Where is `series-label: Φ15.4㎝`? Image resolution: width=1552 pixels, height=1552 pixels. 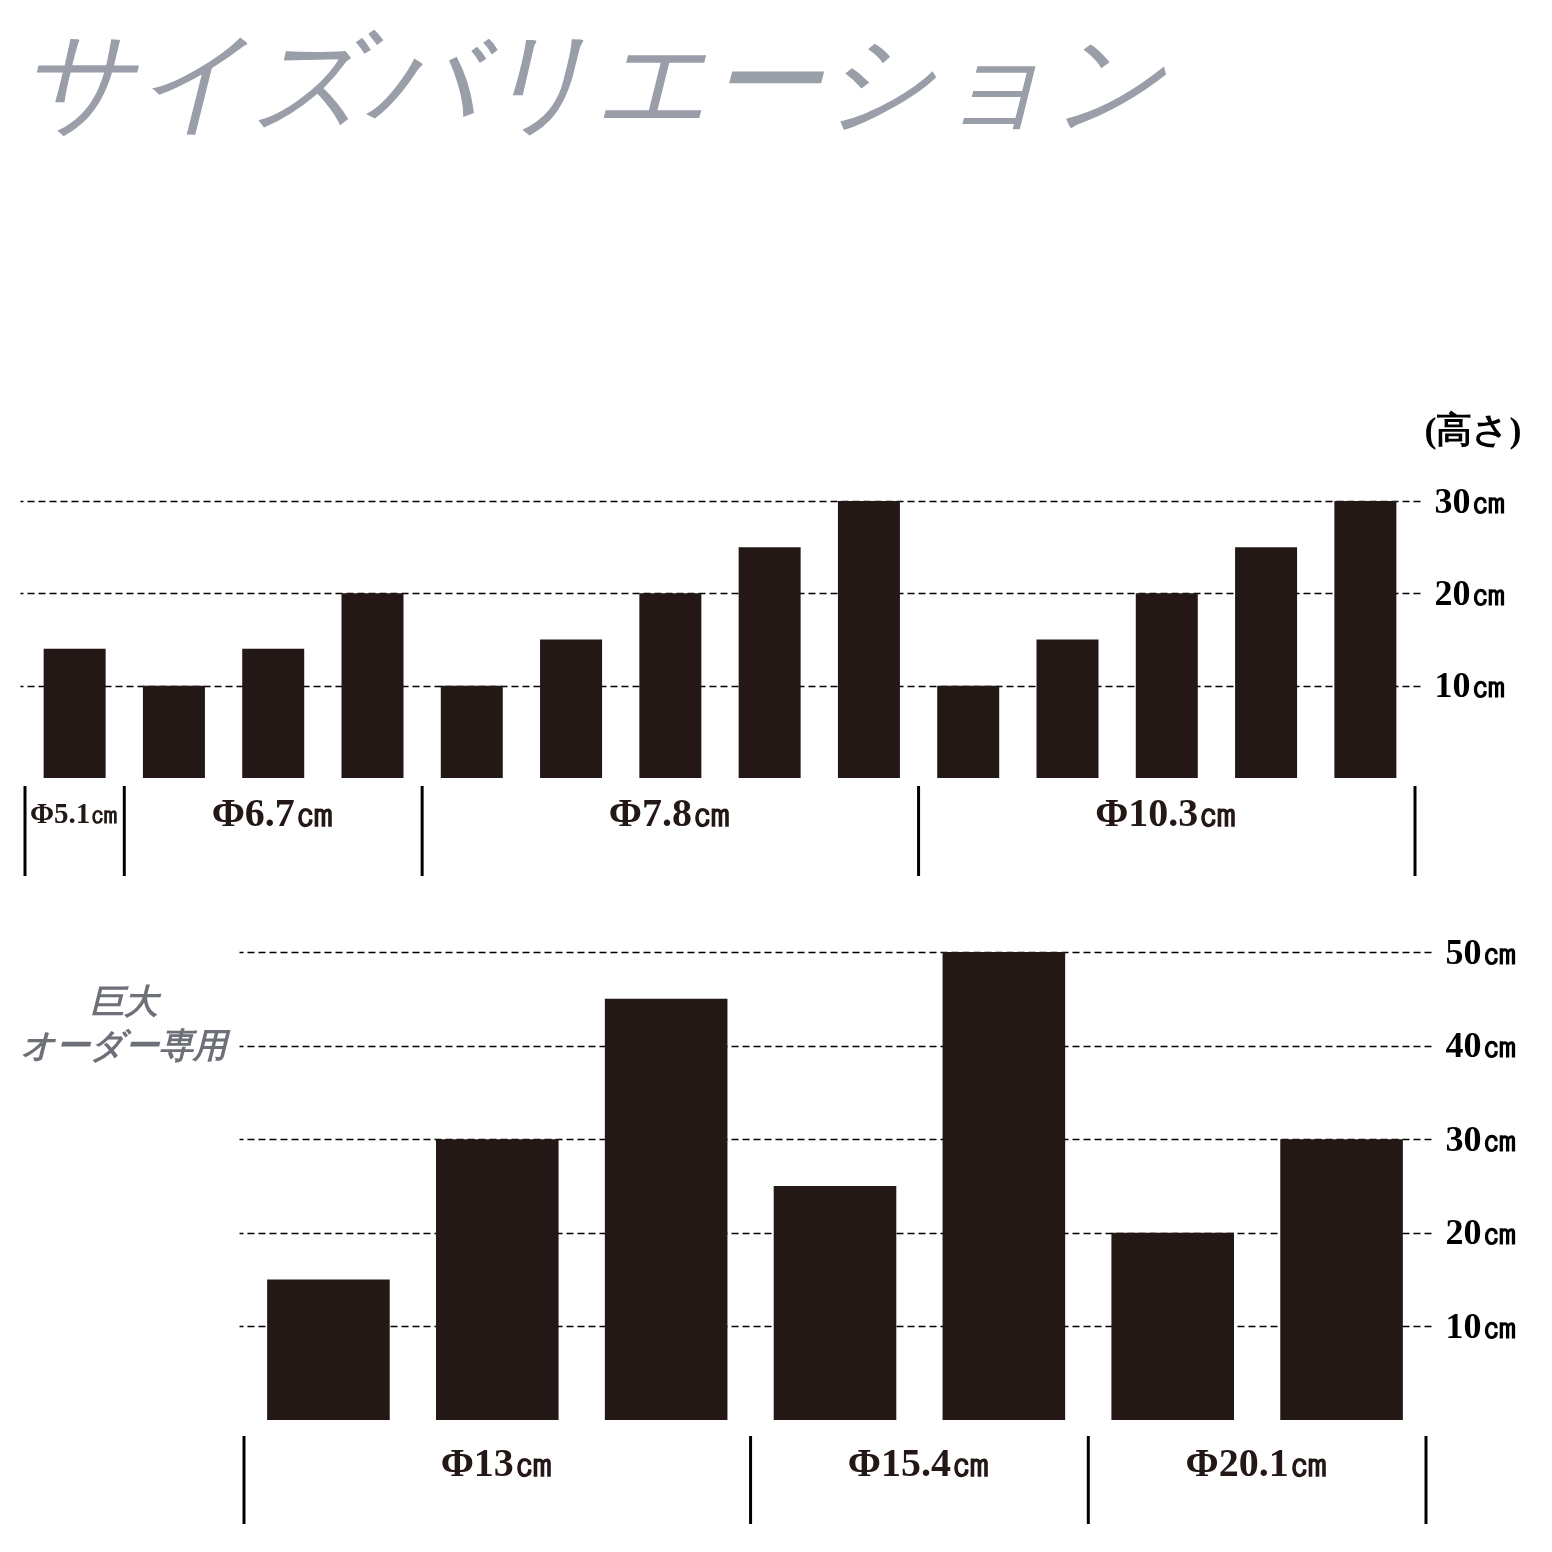 series-label: Φ15.4㎝ is located at coordinates (919, 1462).